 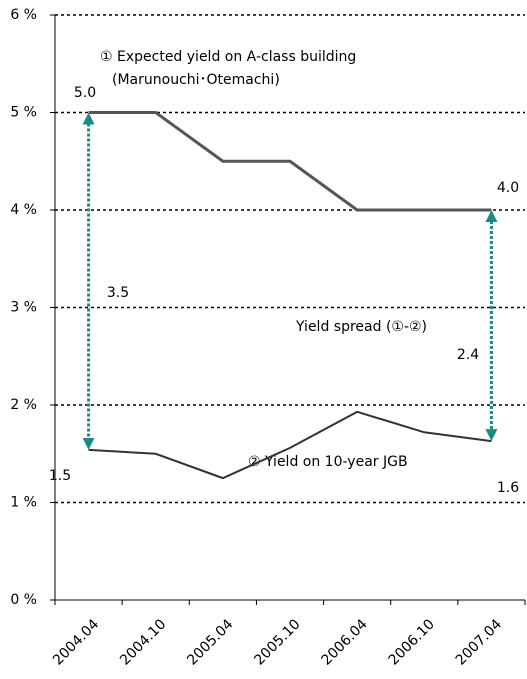 I want to click on data-label: 5.0, so click(x=85, y=93).